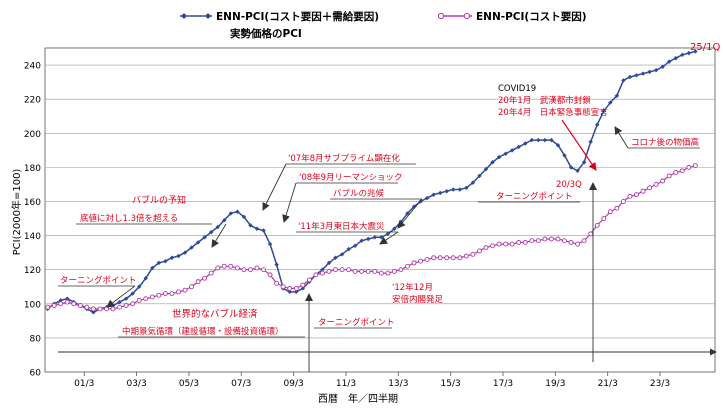  Describe the element at coordinates (418, 299) in the screenshot. I see `annotation-abe-line2: 安倍内閣発足` at that location.